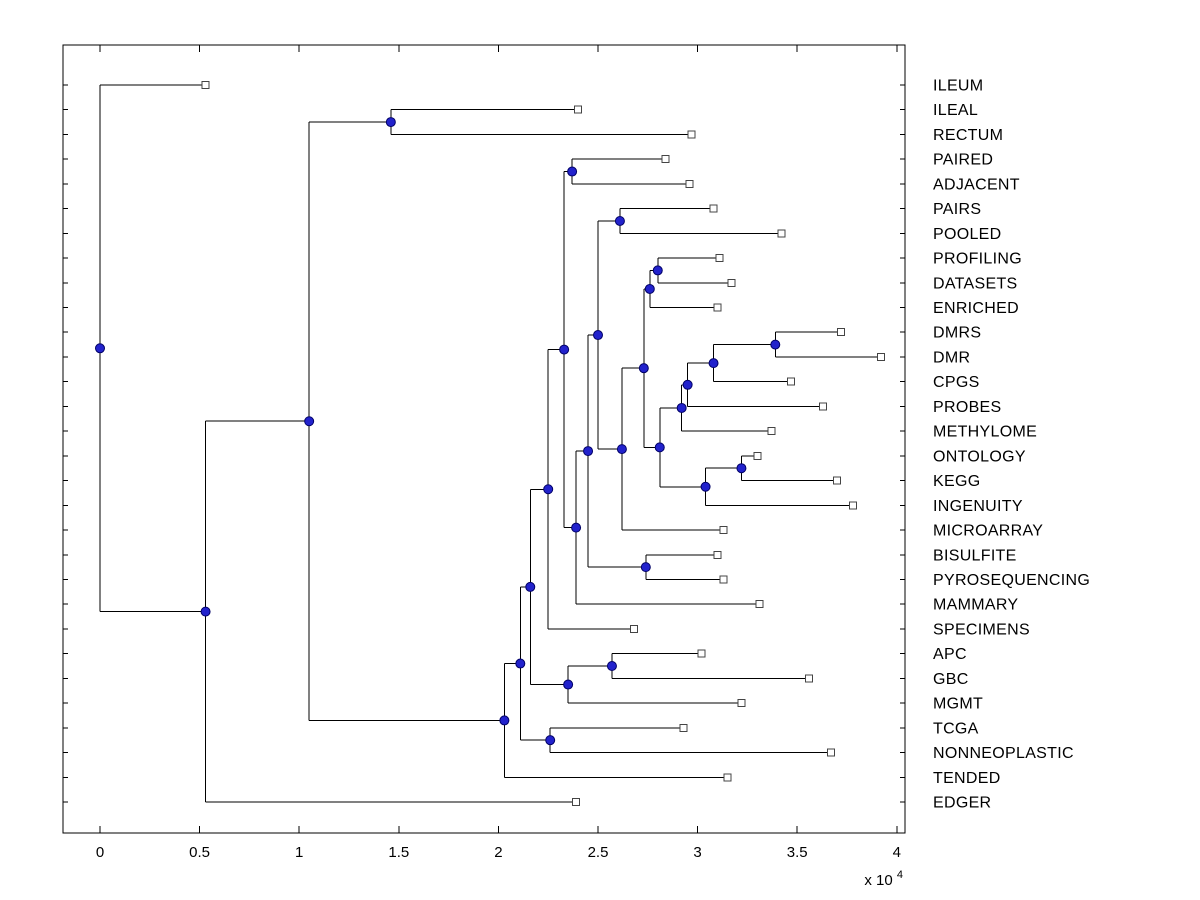 The height and width of the screenshot is (900, 1200). Describe the element at coordinates (981, 629) in the screenshot. I see `leaf-label: SPECIMENS` at that location.